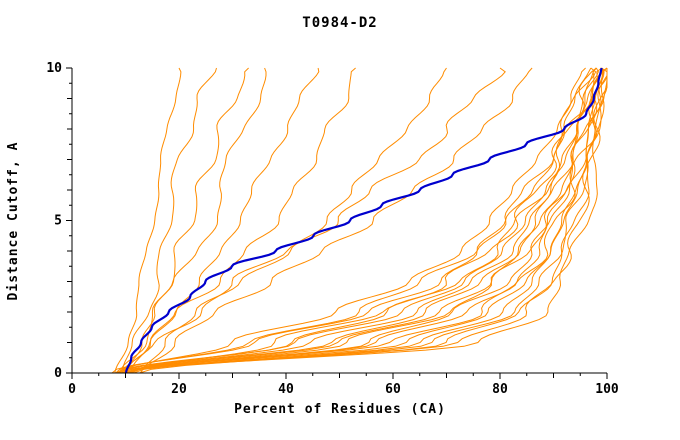  I want to click on x-tick-label: 60, so click(393, 389).